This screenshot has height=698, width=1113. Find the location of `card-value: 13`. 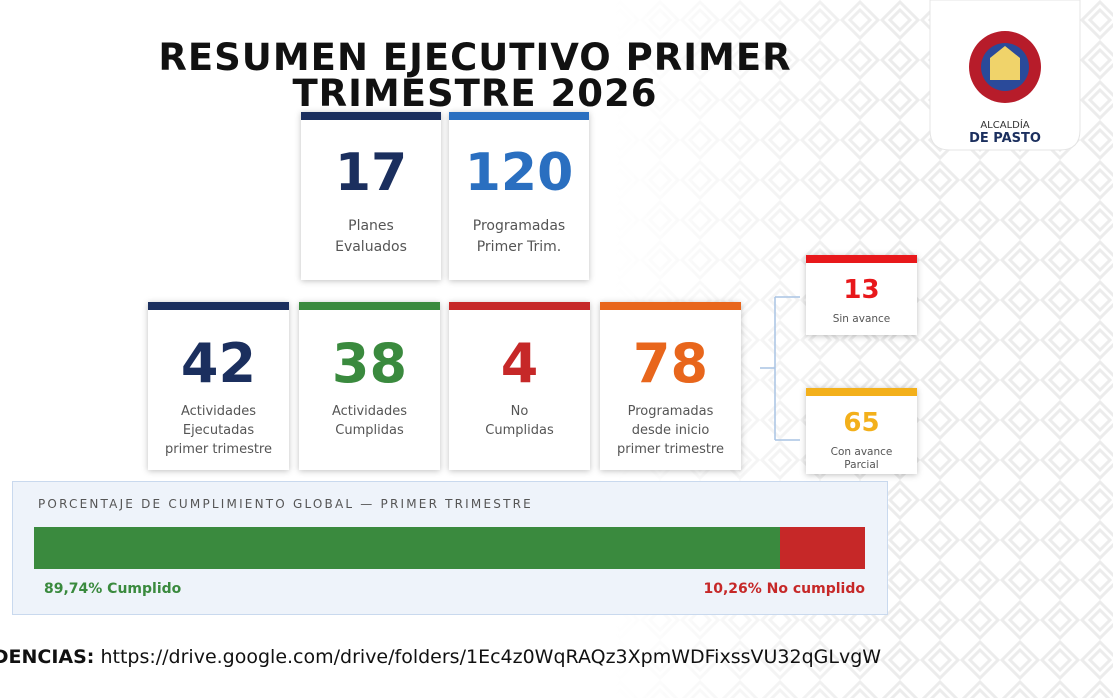

card-value: 13 is located at coordinates (861, 290).